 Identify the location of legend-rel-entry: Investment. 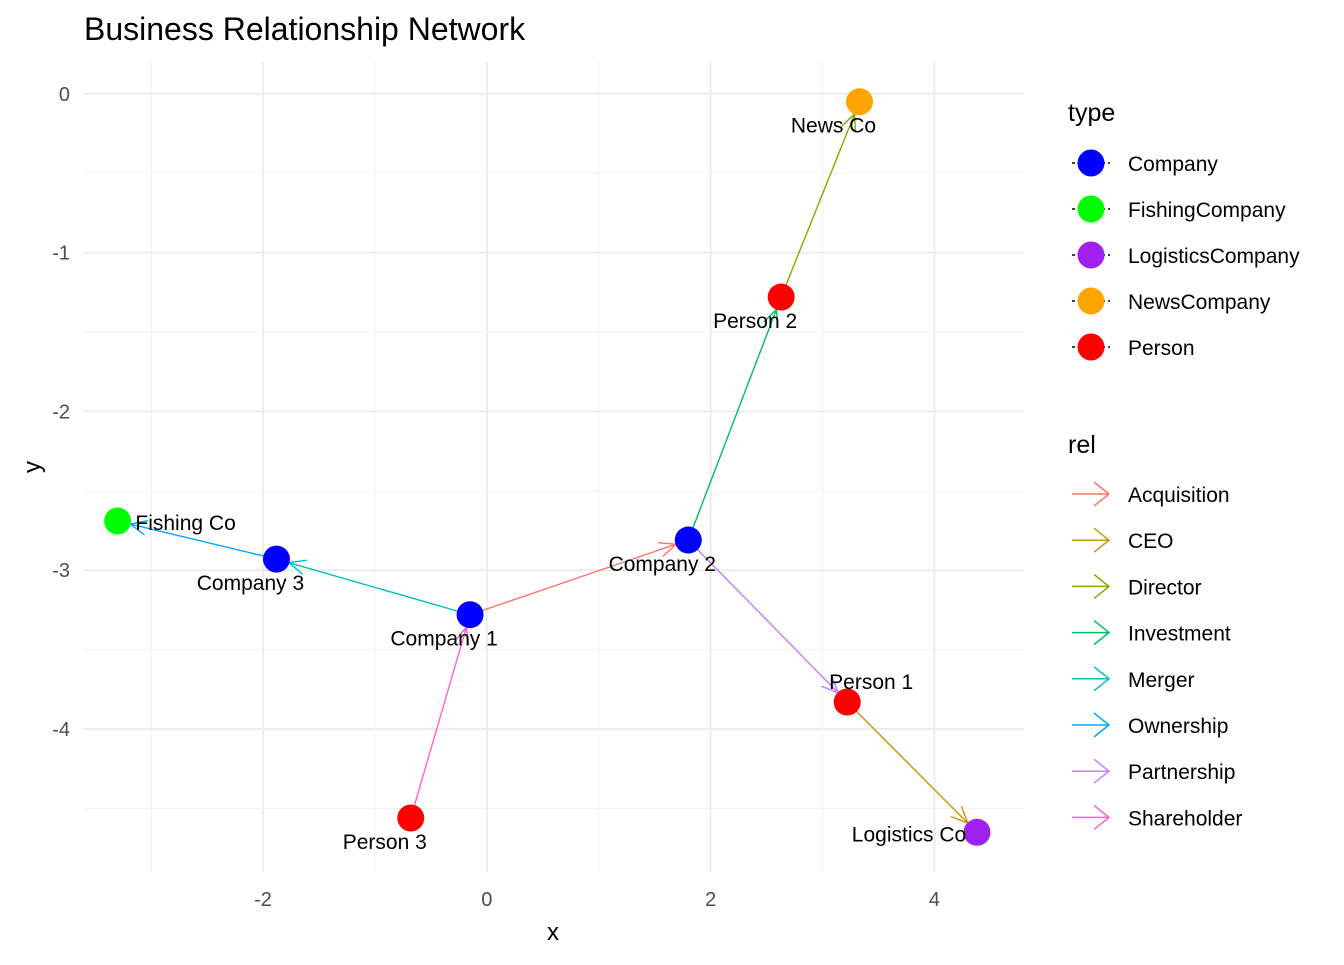
(1151, 633).